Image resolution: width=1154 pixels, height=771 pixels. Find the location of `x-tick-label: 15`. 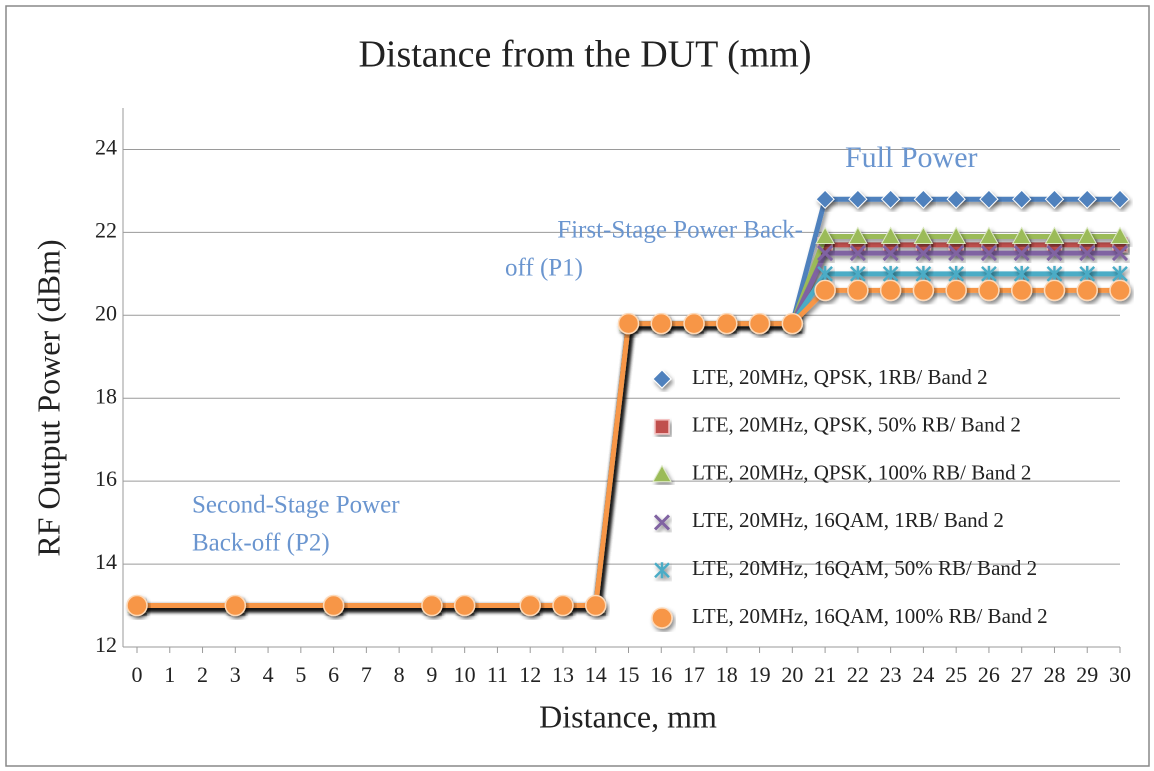

x-tick-label: 15 is located at coordinates (629, 674).